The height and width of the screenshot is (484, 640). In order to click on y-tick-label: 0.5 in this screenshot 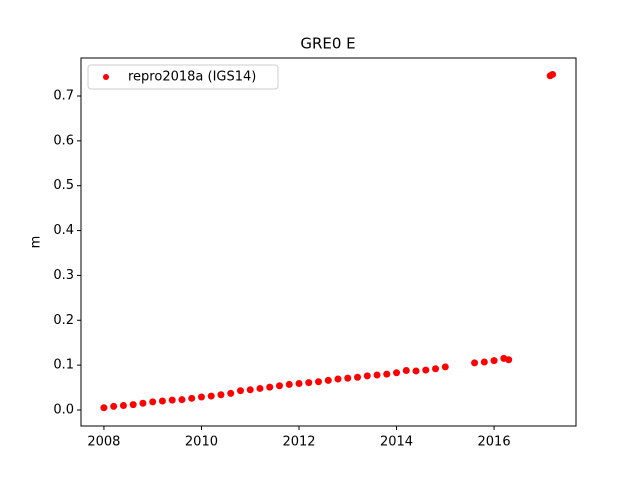, I will do `click(63, 185)`.